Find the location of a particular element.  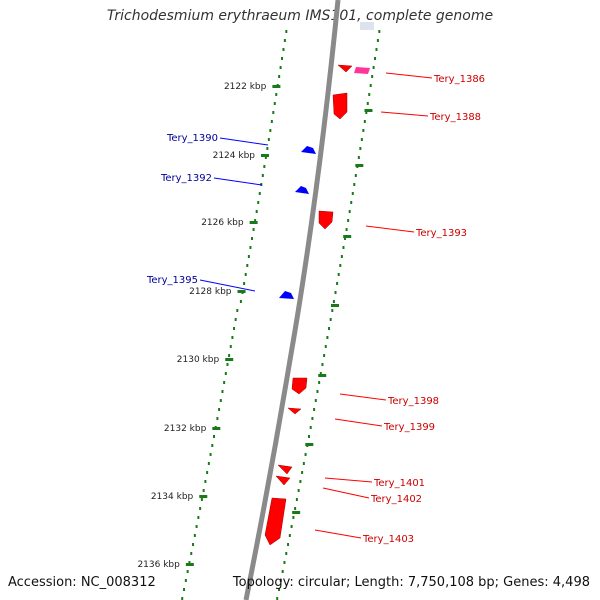

tick-label: 2134 kbp is located at coordinates (172, 497).